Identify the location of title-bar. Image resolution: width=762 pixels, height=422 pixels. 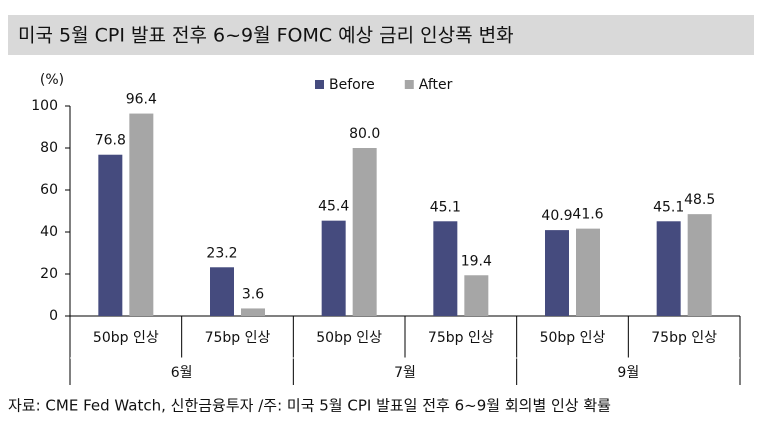
(381, 35).